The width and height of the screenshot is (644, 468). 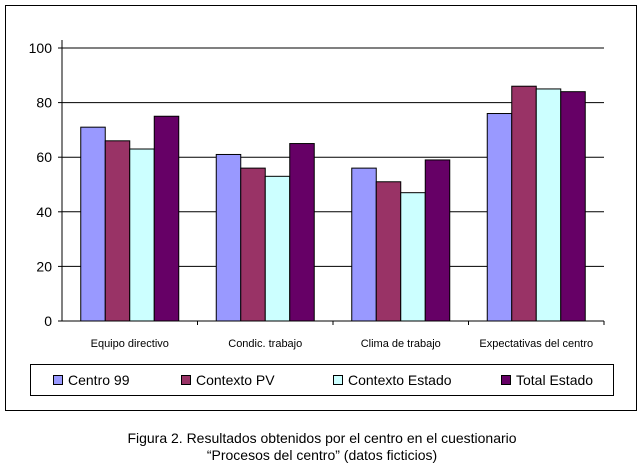 I want to click on legend-item: Centro 99, so click(x=91, y=380).